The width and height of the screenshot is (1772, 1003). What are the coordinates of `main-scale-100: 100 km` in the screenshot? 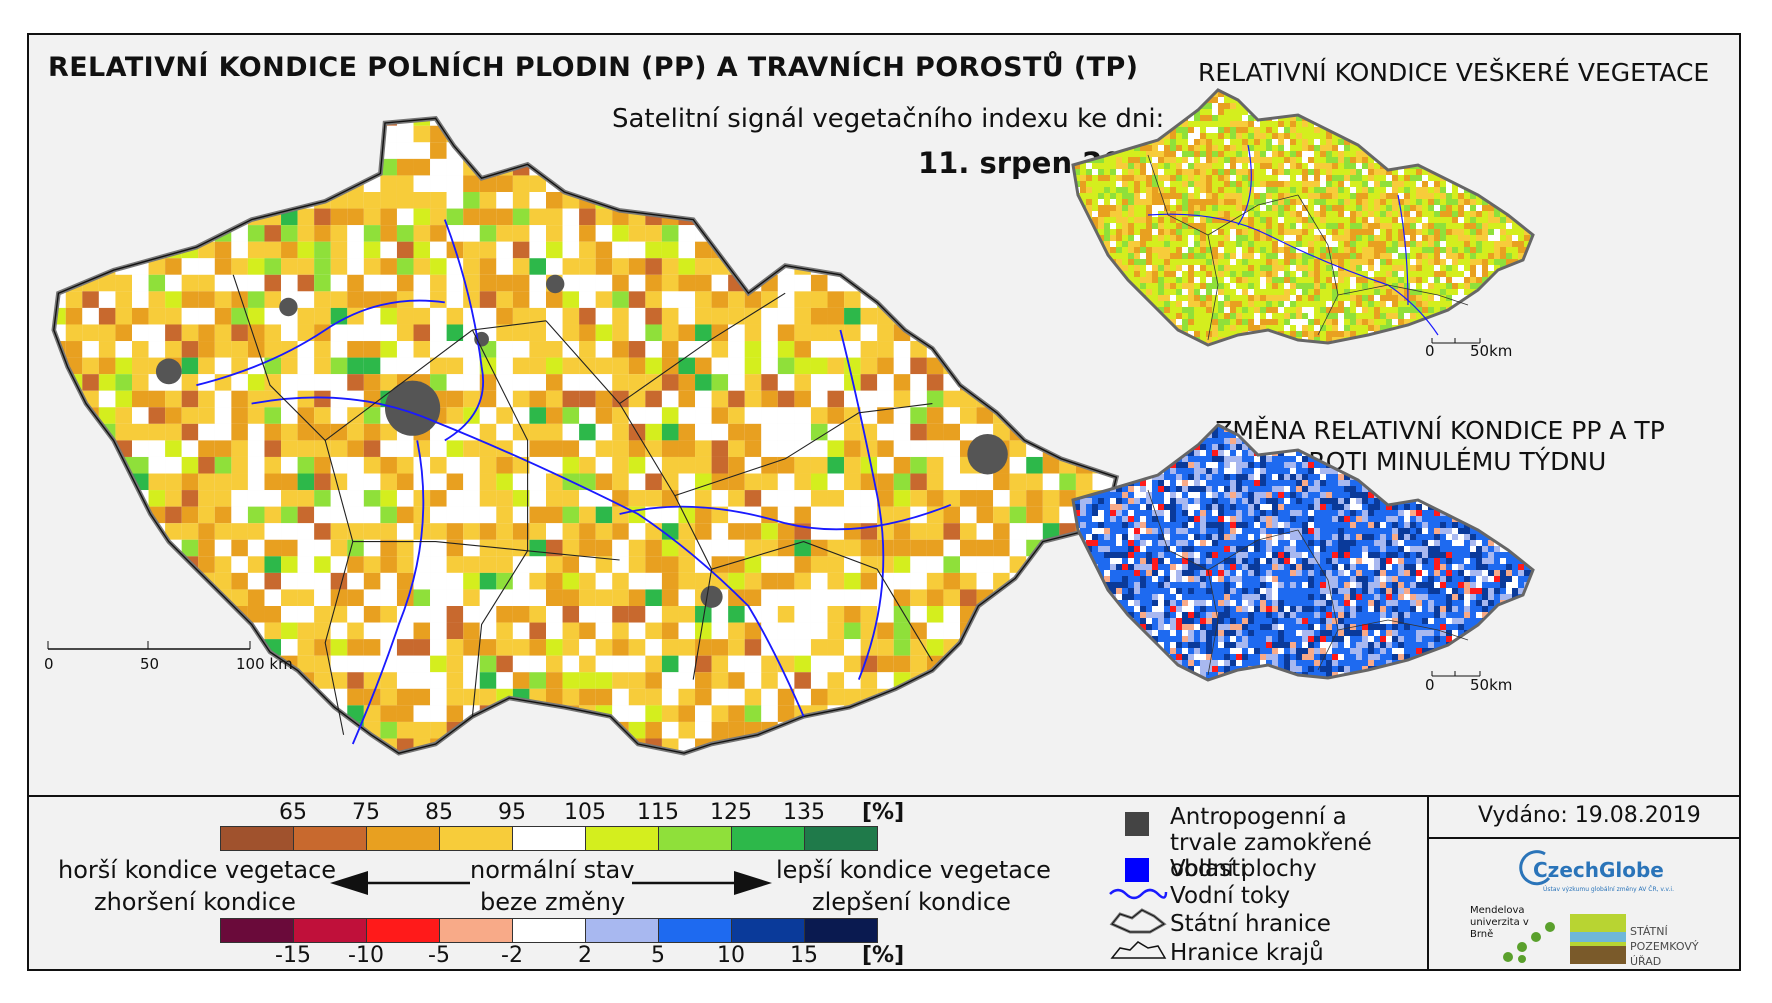 It's located at (264, 664).